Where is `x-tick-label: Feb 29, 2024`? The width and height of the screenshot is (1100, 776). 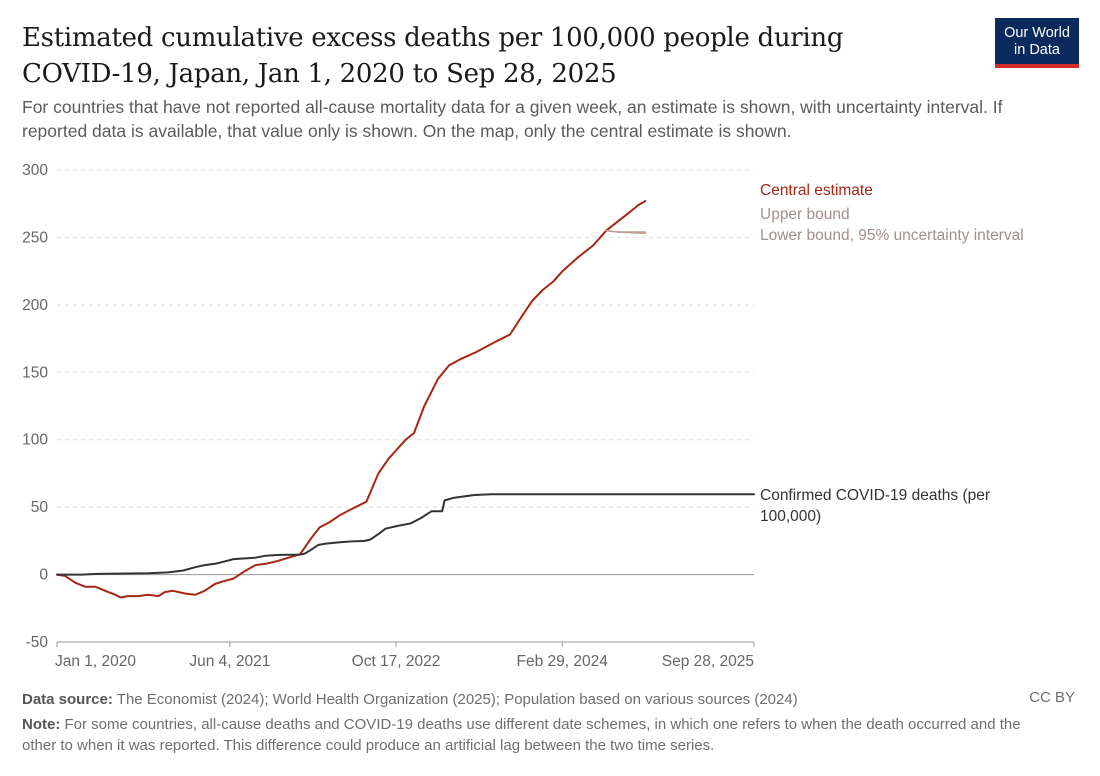 x-tick-label: Feb 29, 2024 is located at coordinates (563, 661).